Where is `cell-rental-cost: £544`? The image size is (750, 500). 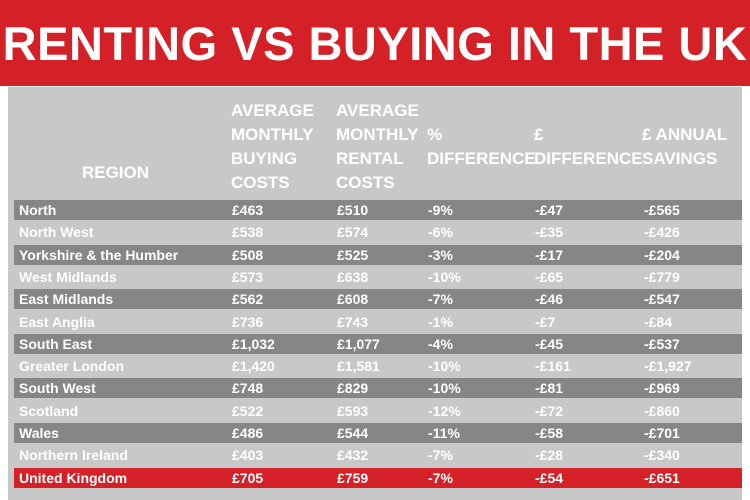
cell-rental-cost: £544 is located at coordinates (353, 433).